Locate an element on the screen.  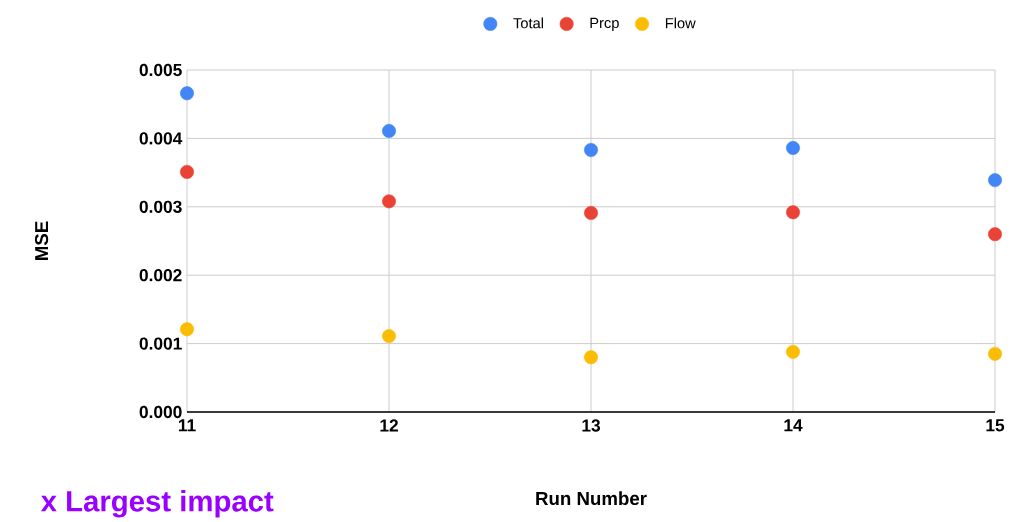
x-tick-label: 12 is located at coordinates (389, 425).